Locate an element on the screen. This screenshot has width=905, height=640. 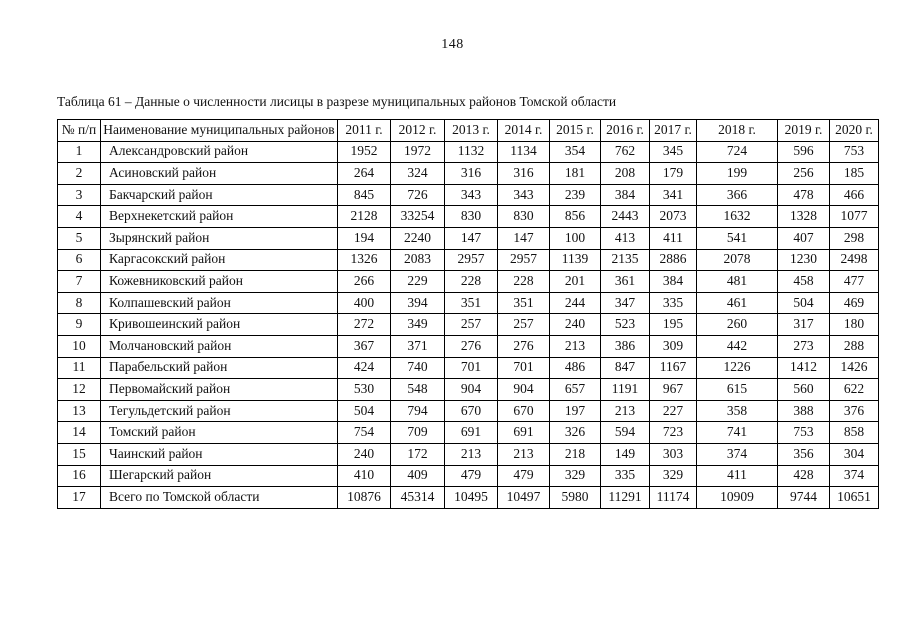
cell-district-name: Колпашевский район is located at coordinates (219, 303).